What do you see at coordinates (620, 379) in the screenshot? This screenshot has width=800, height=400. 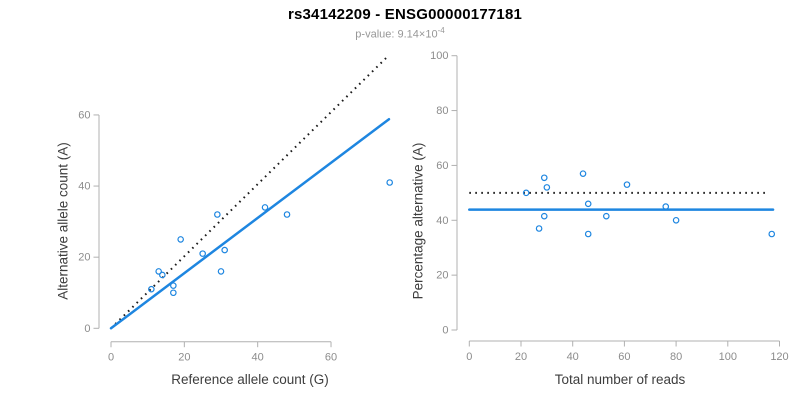 I see `x-axis-title: Total number of reads` at bounding box center [620, 379].